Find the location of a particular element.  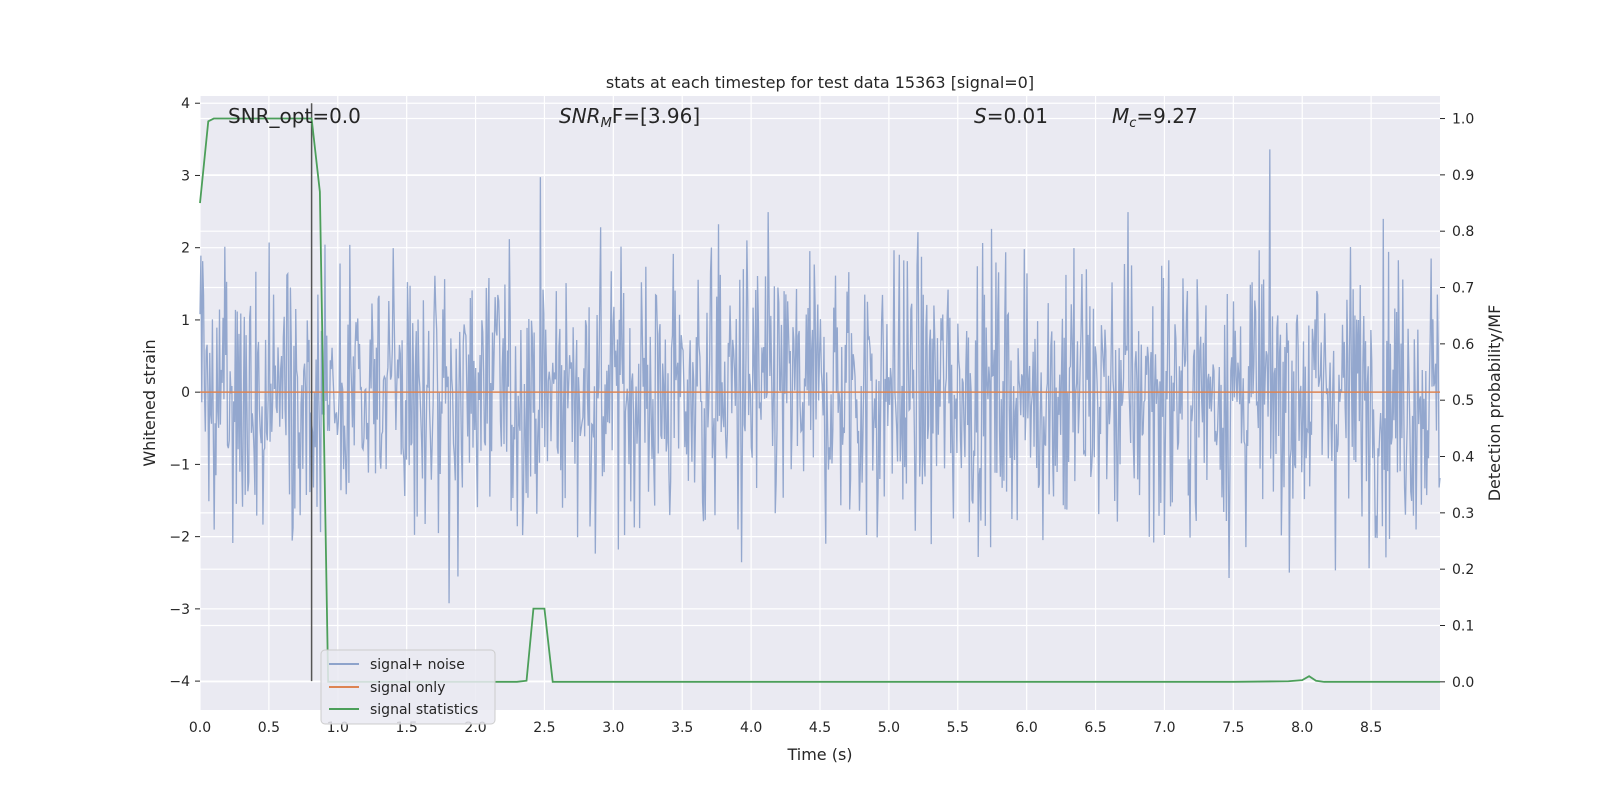

y-left-tick-label: 0 is located at coordinates (185, 393).